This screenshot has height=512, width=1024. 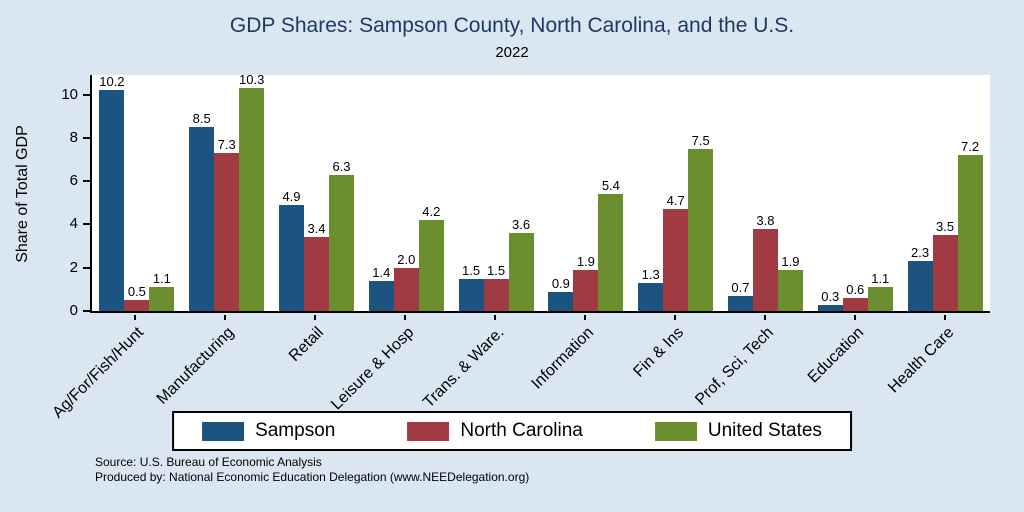 What do you see at coordinates (945, 193) in the screenshot?
I see `bar-group: 2.3 3.5 7.2` at bounding box center [945, 193].